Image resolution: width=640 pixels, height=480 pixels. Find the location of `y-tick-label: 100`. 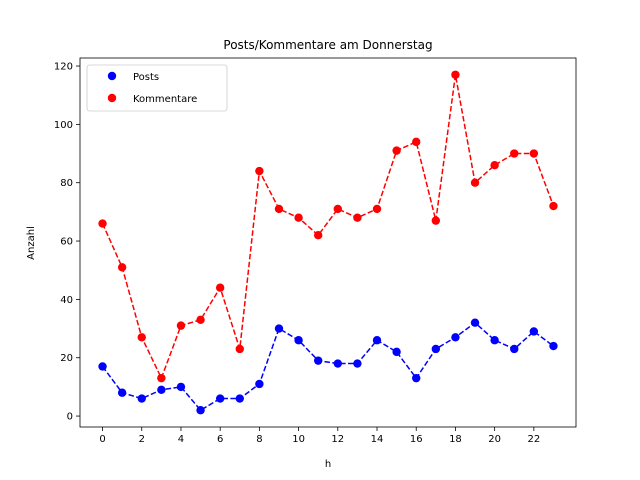

y-tick-label: 100 is located at coordinates (63, 125).